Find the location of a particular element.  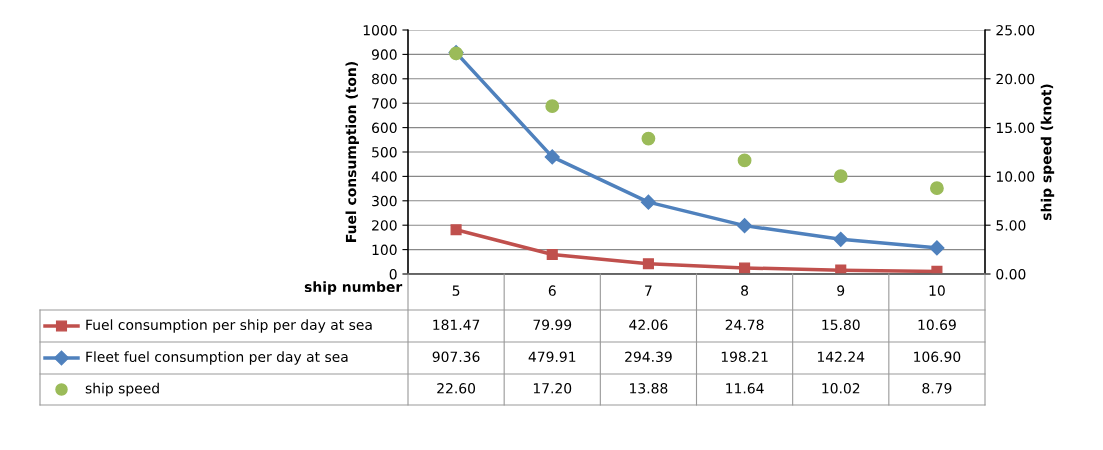

y2-tick-label: 20.00 is located at coordinates (1015, 79).